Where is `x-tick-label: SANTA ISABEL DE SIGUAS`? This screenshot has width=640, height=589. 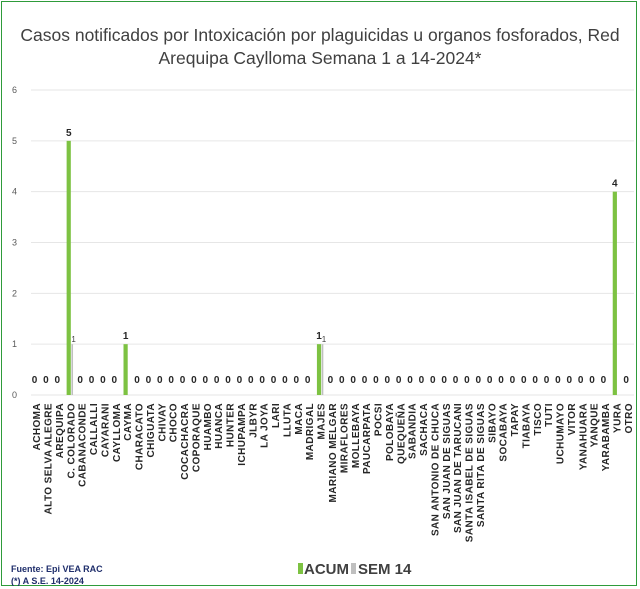 x-tick-label: SANTA ISABEL DE SIGUAS is located at coordinates (470, 472).